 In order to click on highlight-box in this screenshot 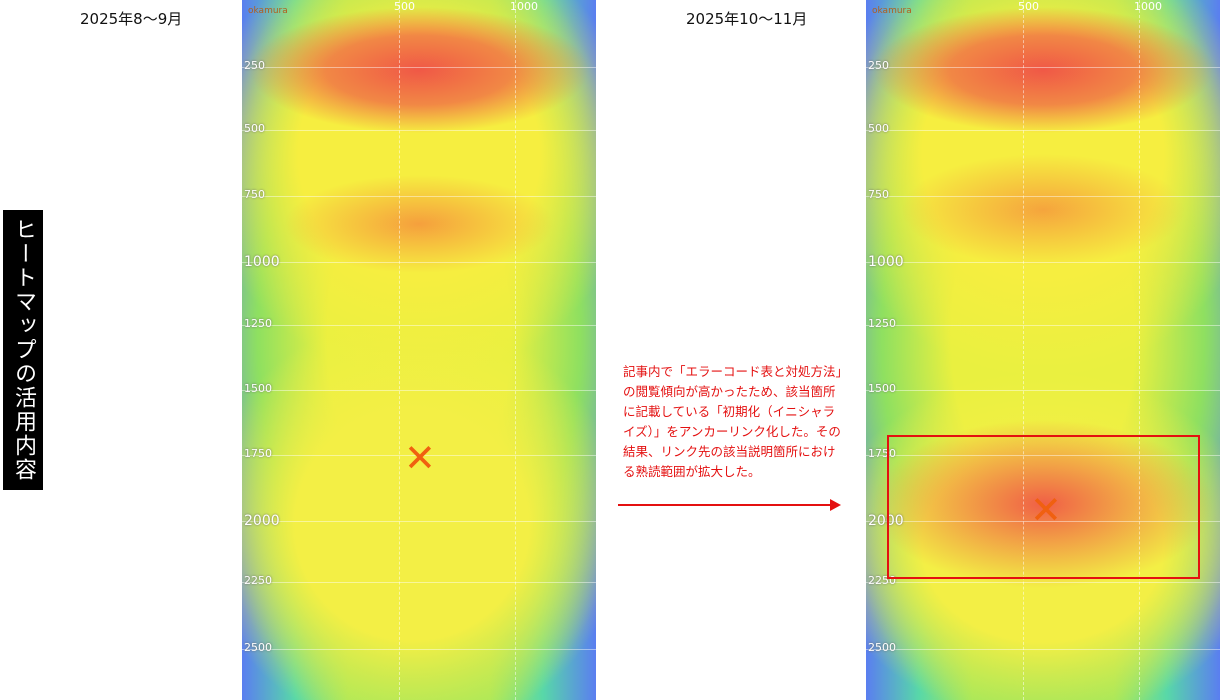, I will do `click(1043, 507)`.